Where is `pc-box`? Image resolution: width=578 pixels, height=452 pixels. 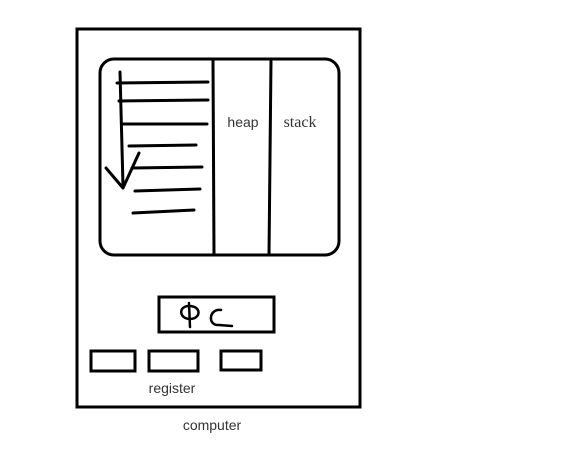 pc-box is located at coordinates (216, 314).